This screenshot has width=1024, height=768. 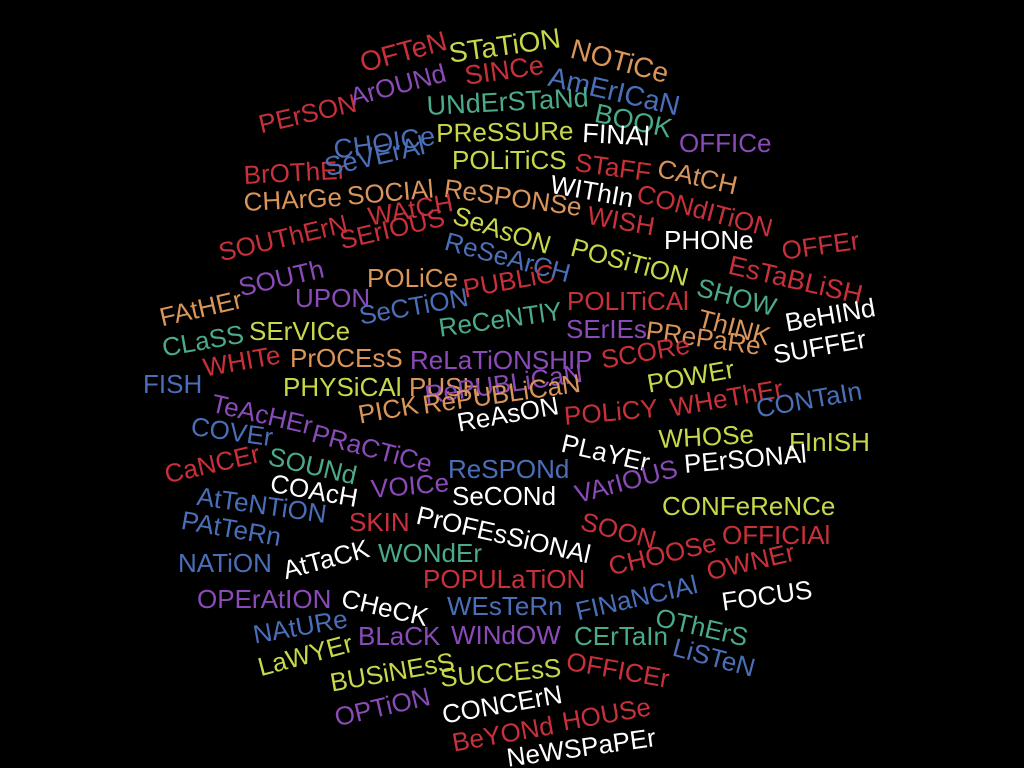 I want to click on word-respond: ReSPONd, so click(x=509, y=469).